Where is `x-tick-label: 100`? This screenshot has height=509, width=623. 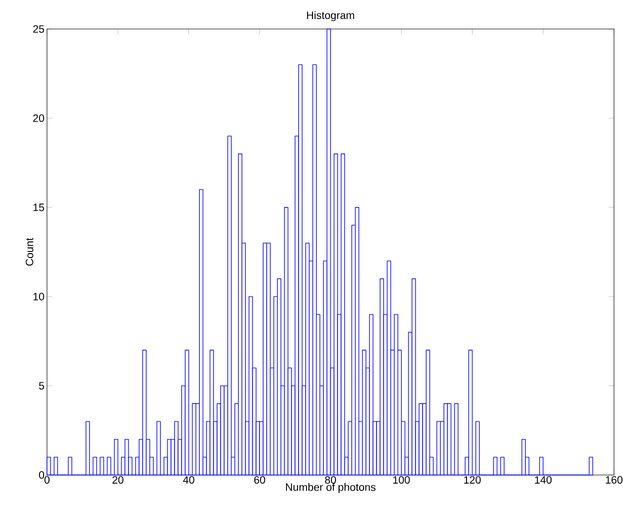
x-tick-label: 100 is located at coordinates (401, 480).